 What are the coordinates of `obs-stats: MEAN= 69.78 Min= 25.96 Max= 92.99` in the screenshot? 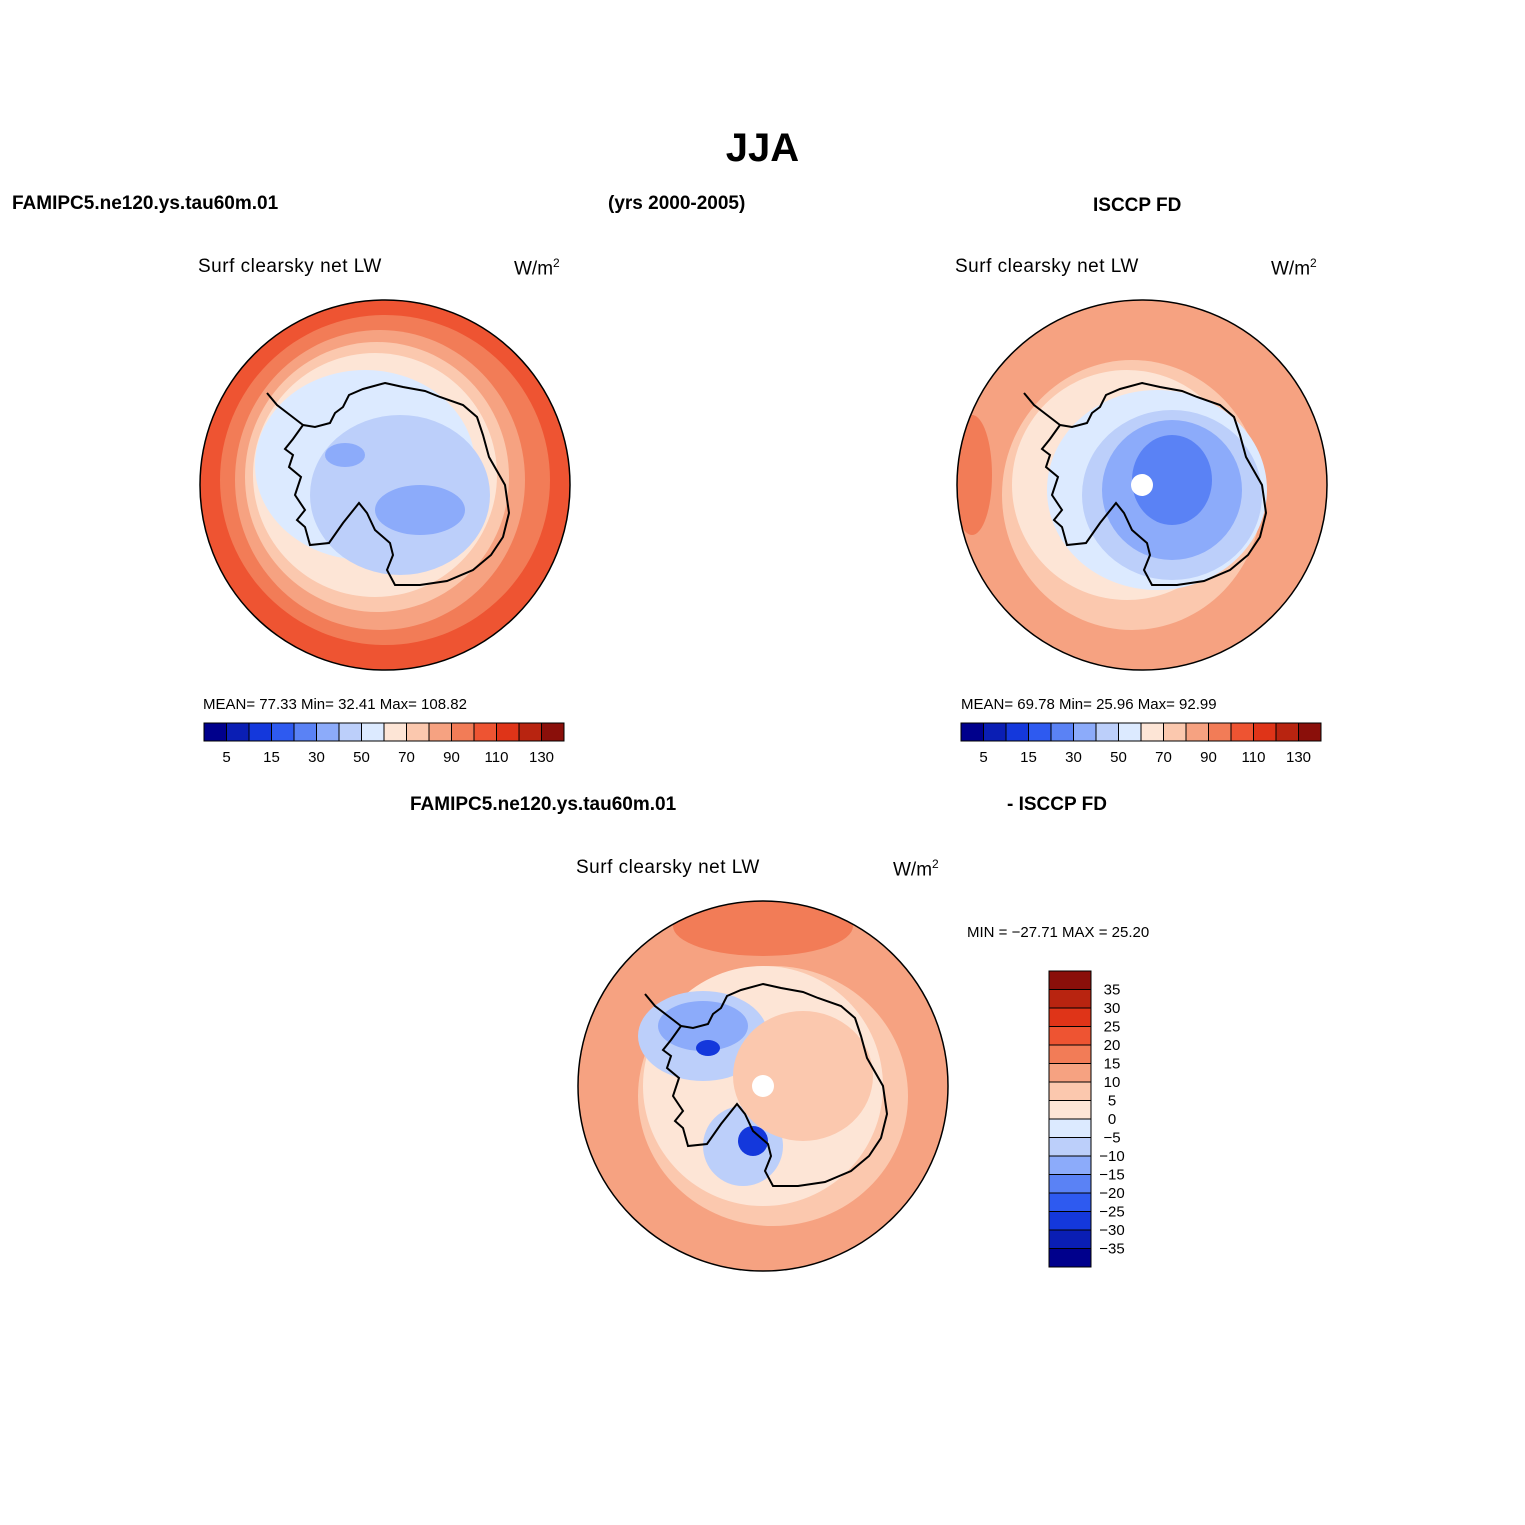 It's located at (1089, 704).